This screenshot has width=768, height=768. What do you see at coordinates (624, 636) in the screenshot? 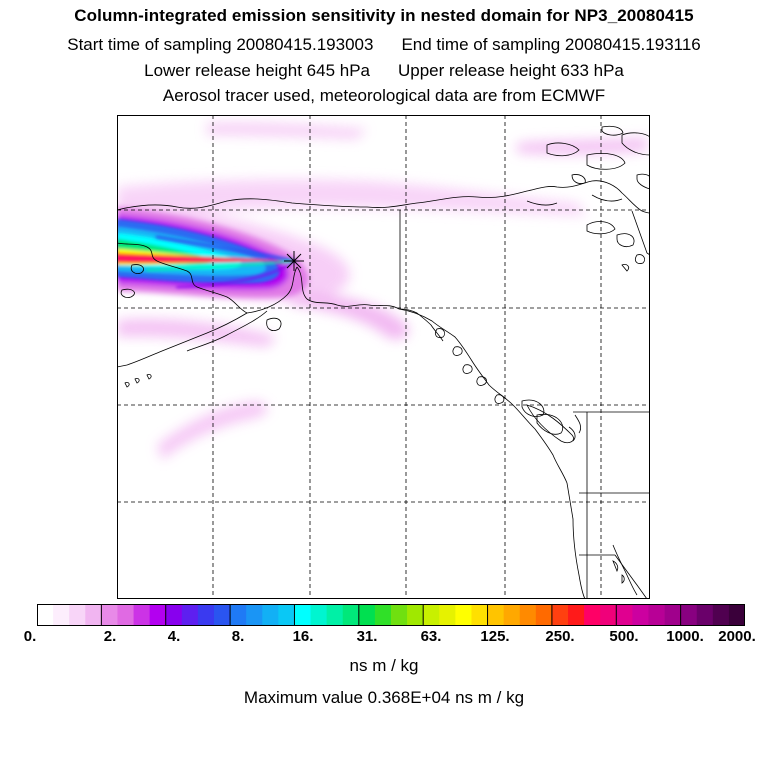
I see `tick-label: 500.` at bounding box center [624, 636].